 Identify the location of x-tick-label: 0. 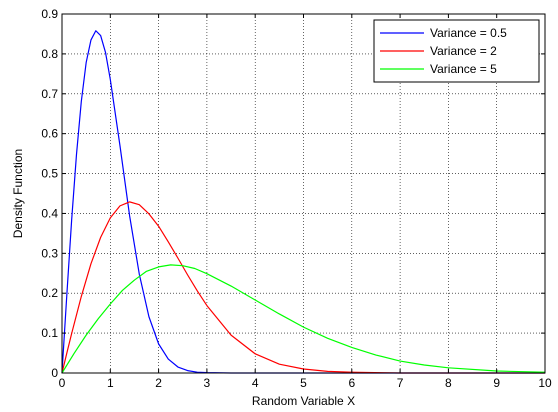
(62, 383).